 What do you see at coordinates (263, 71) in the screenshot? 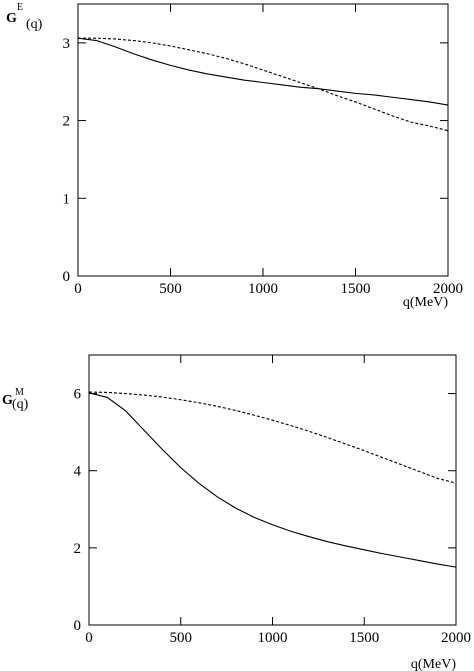
I see `solid-series-line` at bounding box center [263, 71].